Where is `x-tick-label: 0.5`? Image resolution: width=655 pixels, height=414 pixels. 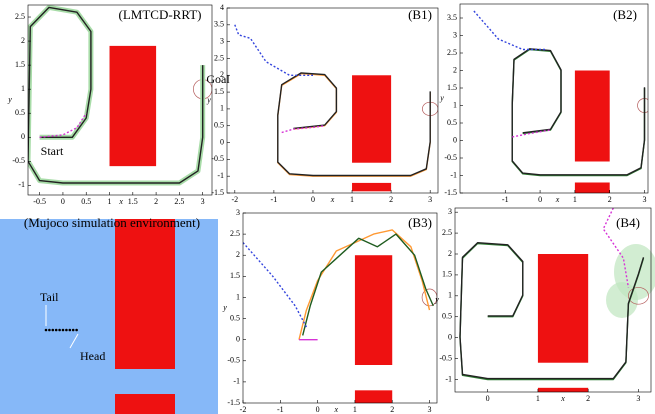 x-tick-label: 0.5 is located at coordinates (86, 201).